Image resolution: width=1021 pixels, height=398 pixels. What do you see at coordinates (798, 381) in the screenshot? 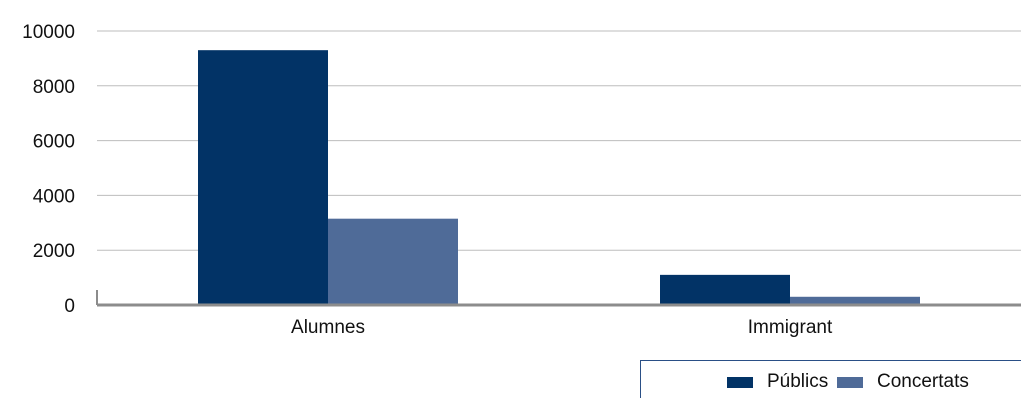
I see `legend-label-publics: Públics` at bounding box center [798, 381].